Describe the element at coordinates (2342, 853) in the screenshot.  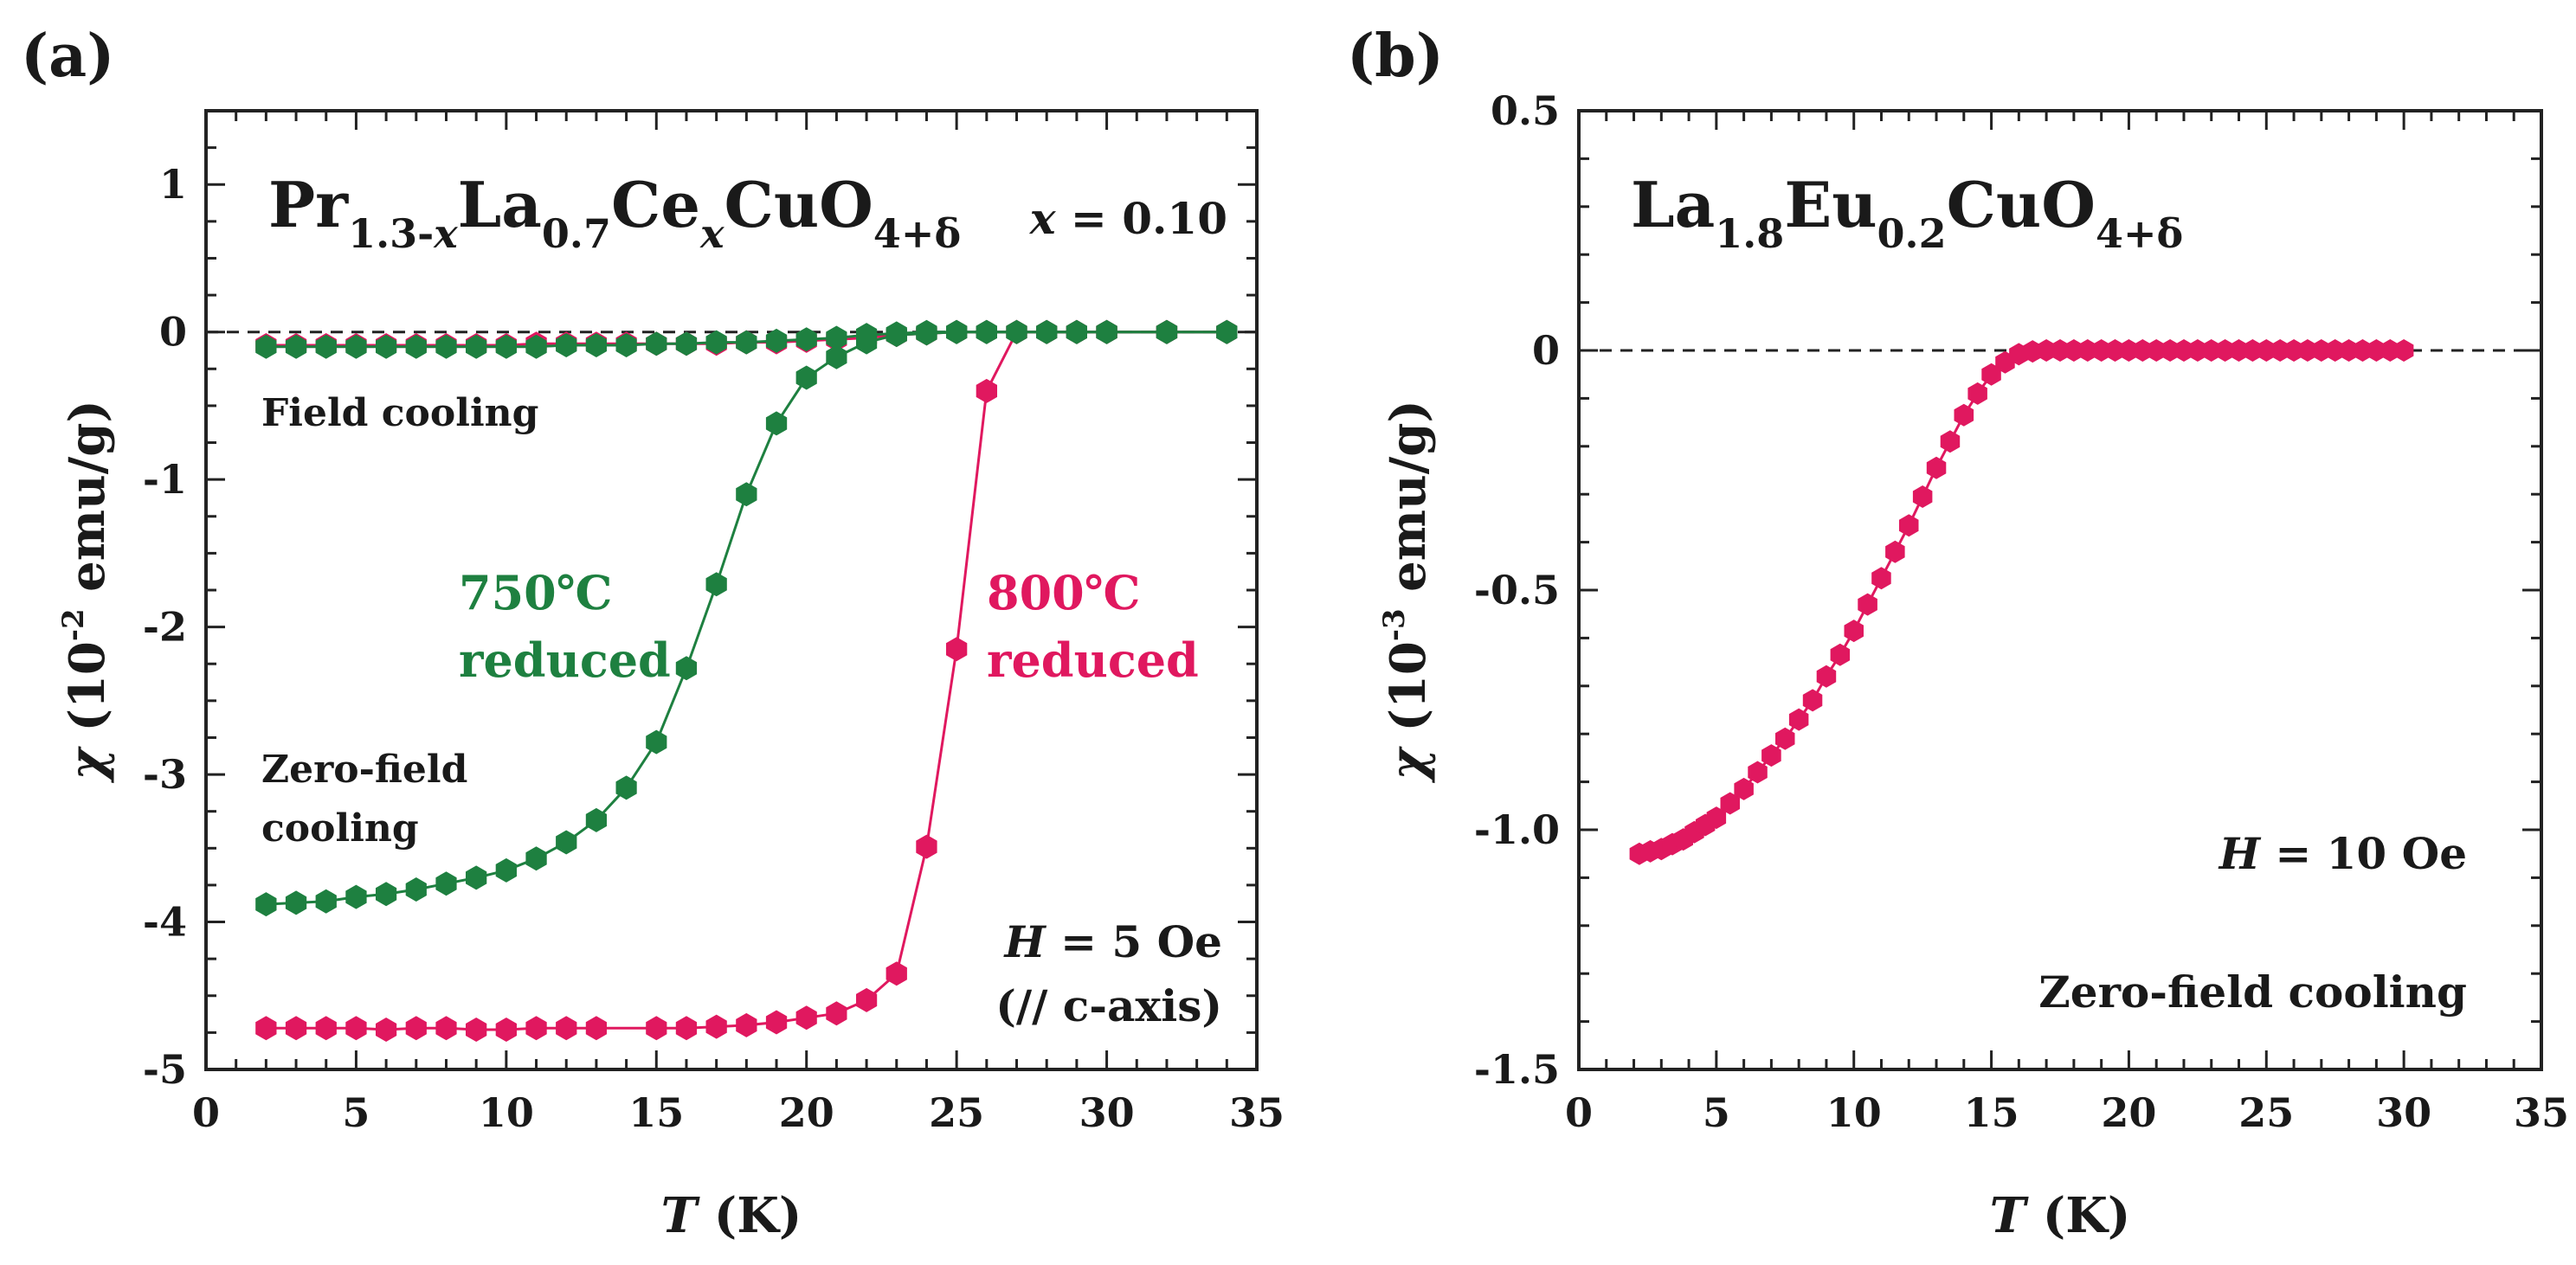
I see `panel-b-field-annotation: H = 10 Oe` at that location.